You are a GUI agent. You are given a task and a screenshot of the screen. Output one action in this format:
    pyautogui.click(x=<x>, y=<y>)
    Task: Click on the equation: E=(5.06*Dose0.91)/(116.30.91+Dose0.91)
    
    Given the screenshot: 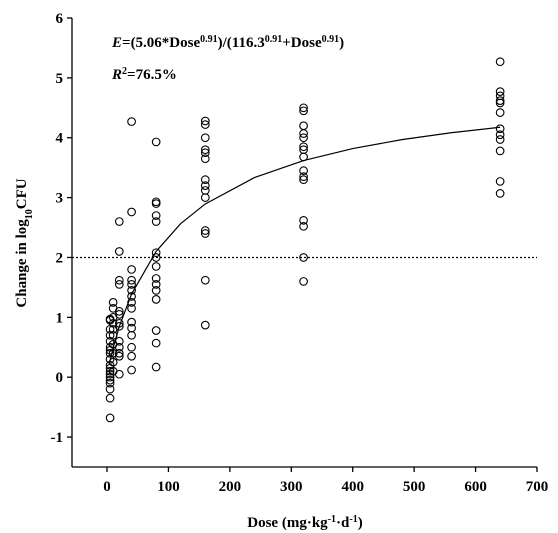 What is the action you would take?
    pyautogui.click(x=227, y=43)
    